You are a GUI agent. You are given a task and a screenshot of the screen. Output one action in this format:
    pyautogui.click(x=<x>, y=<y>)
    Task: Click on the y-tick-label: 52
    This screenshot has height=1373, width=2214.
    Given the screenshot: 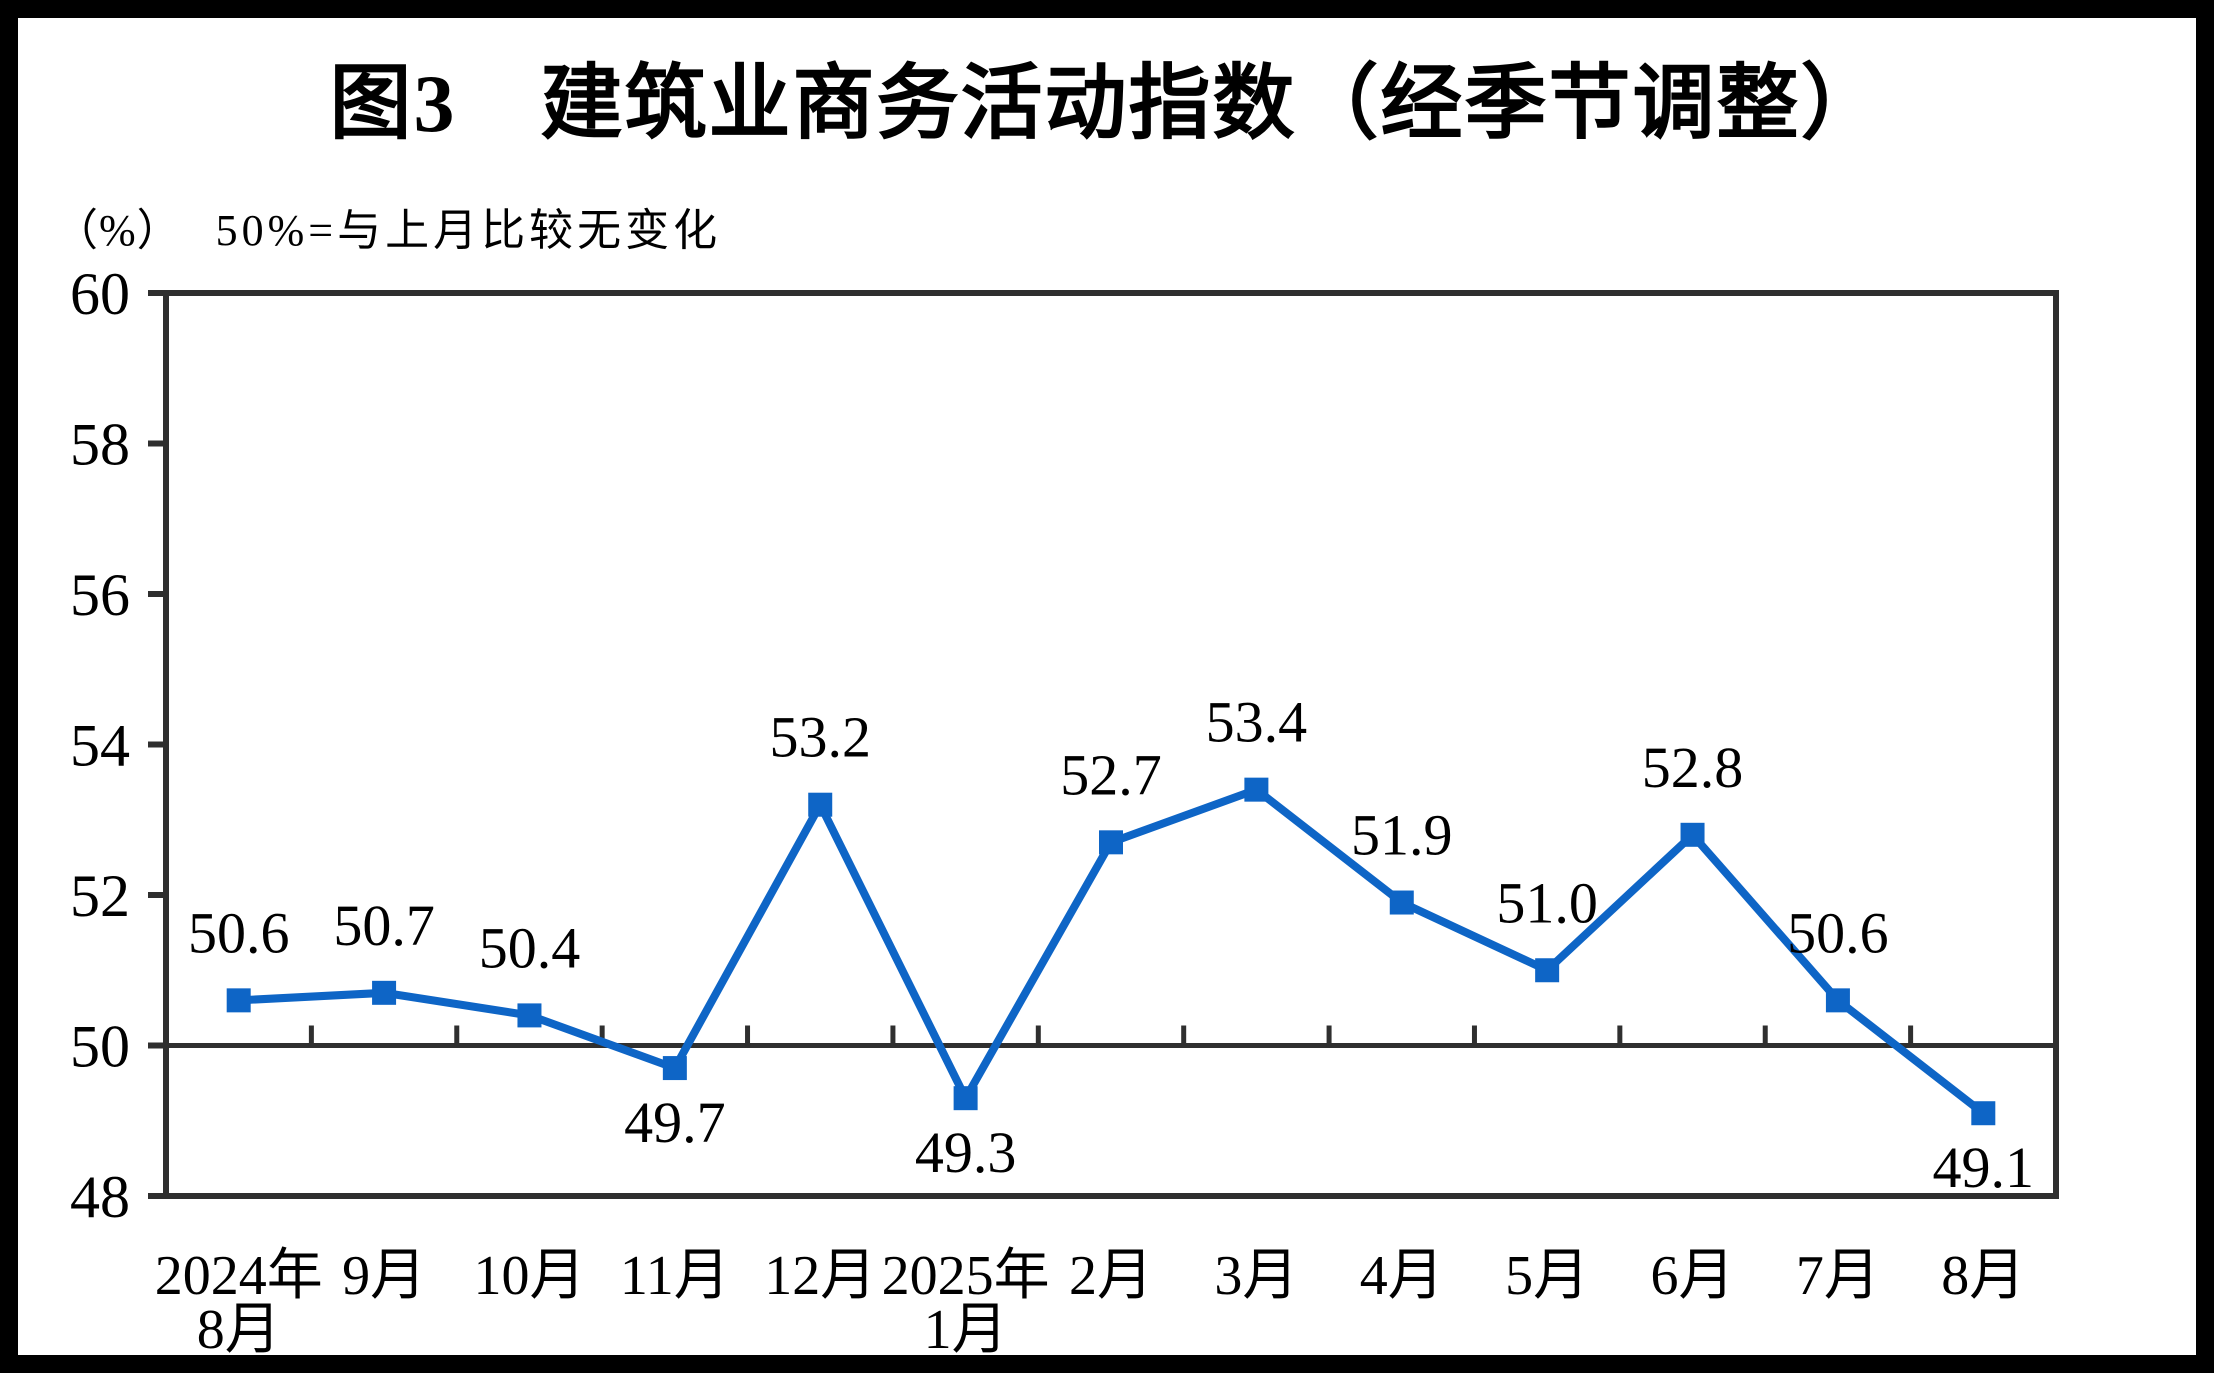 What is the action you would take?
    pyautogui.click(x=100, y=896)
    